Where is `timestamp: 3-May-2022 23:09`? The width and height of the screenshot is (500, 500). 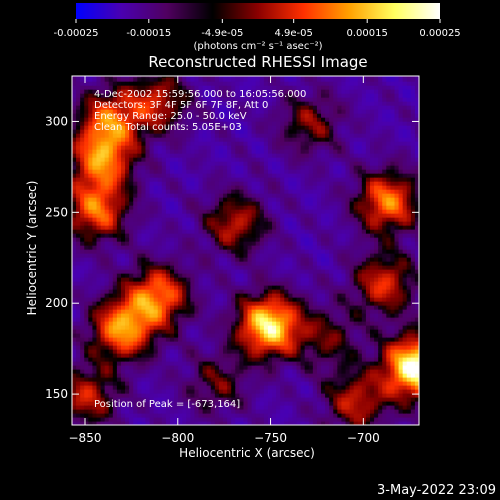
timestamp: 3-May-2022 23:09 is located at coordinates (436, 490).